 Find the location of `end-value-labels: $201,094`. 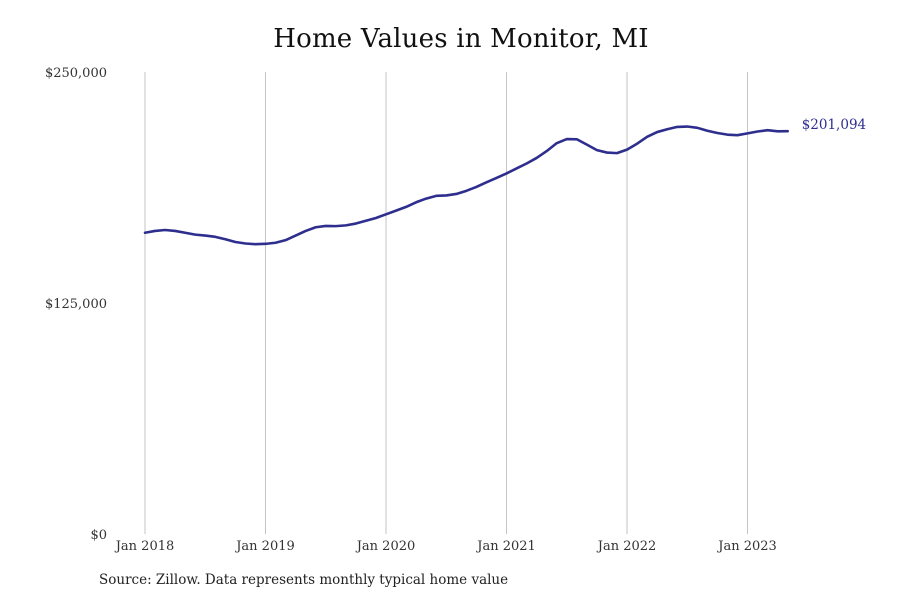

end-value-labels: $201,094 is located at coordinates (834, 125).